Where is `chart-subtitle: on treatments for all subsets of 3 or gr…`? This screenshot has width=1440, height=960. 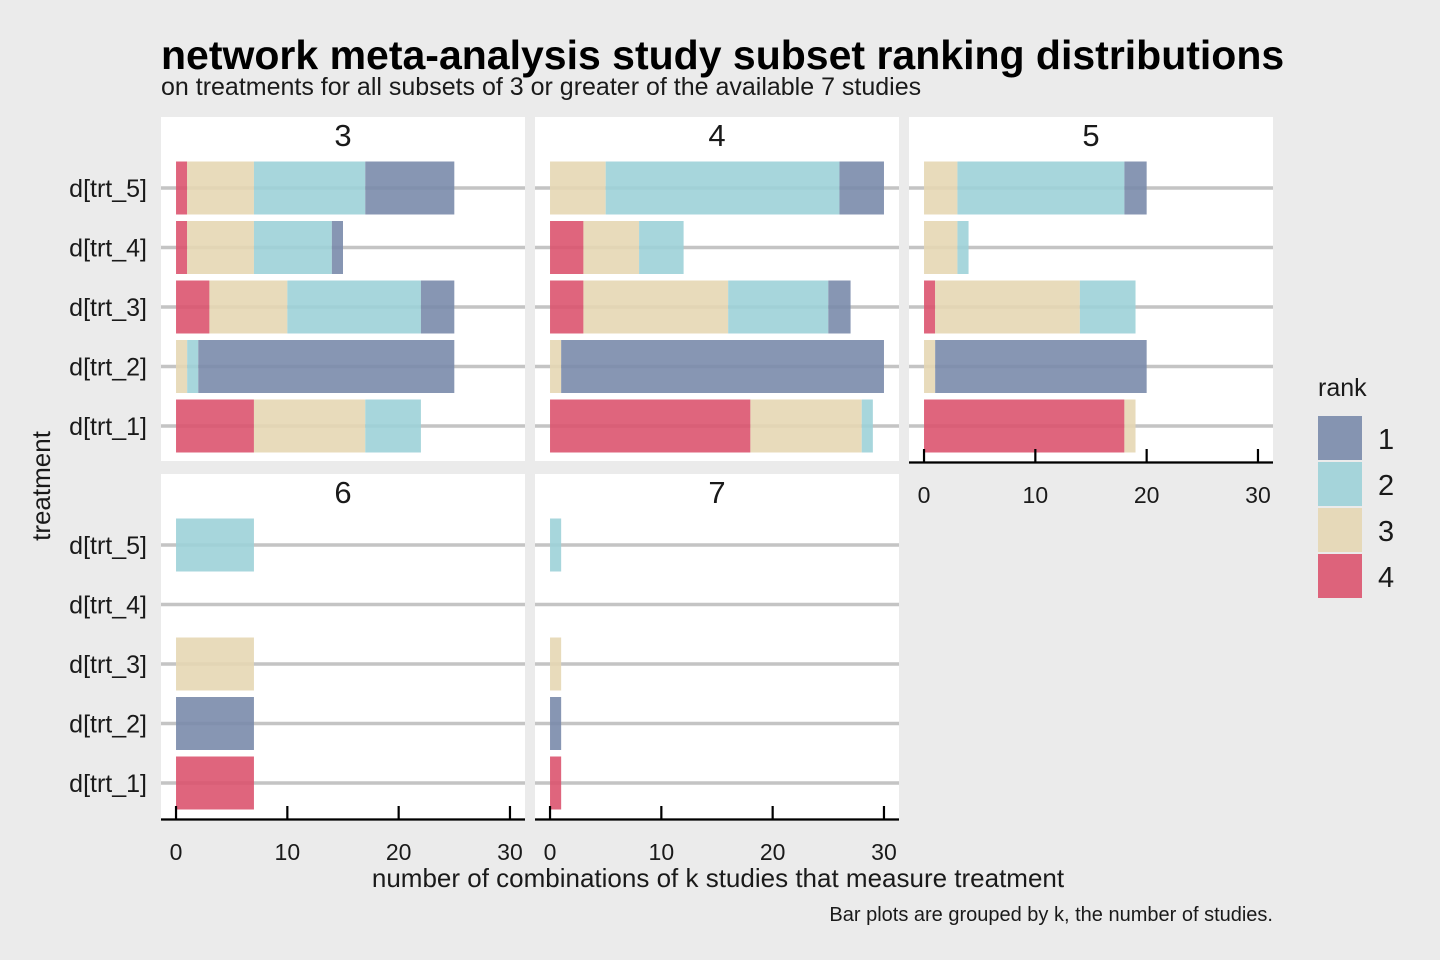
chart-subtitle: on treatments for all subsets of 3 or gr… is located at coordinates (541, 87).